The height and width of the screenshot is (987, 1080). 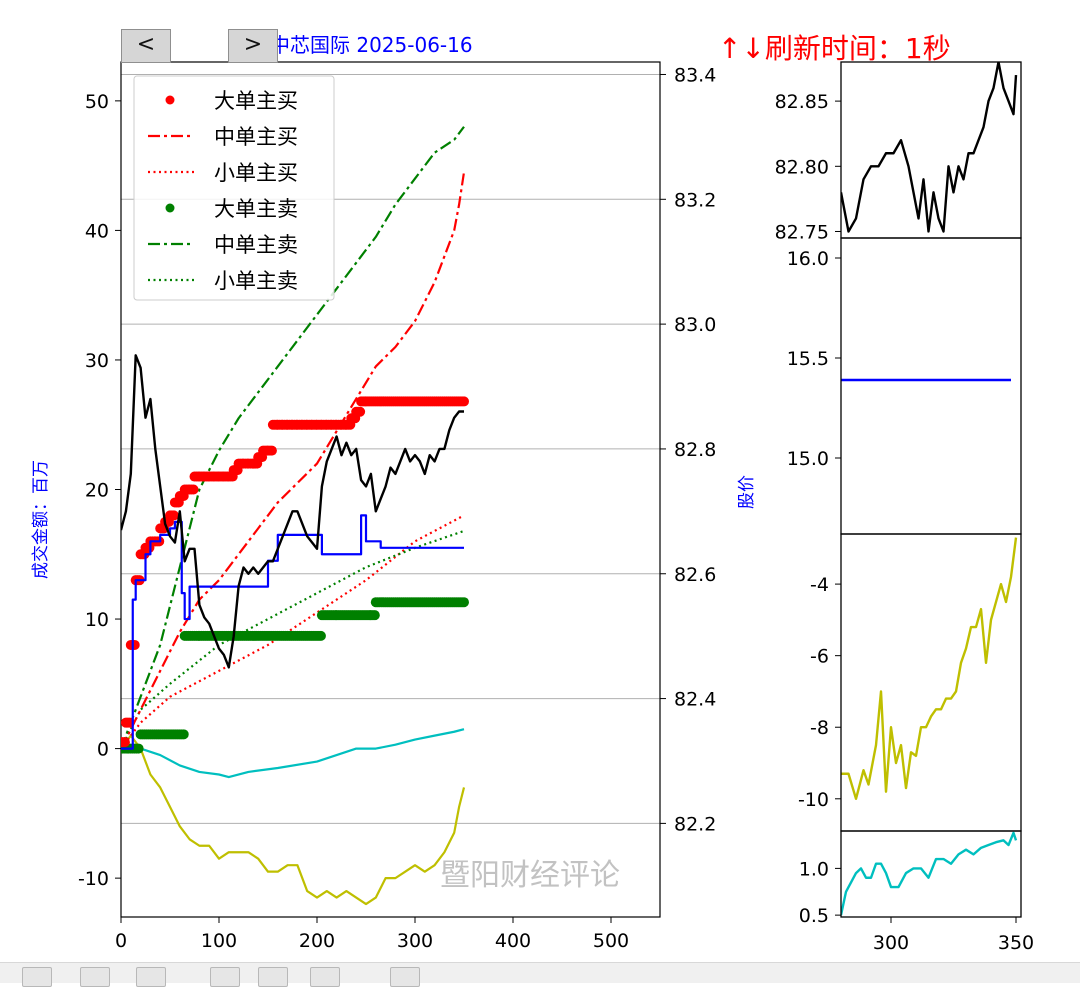 I want to click on series-line-price_zoom, so click(x=929, y=147).